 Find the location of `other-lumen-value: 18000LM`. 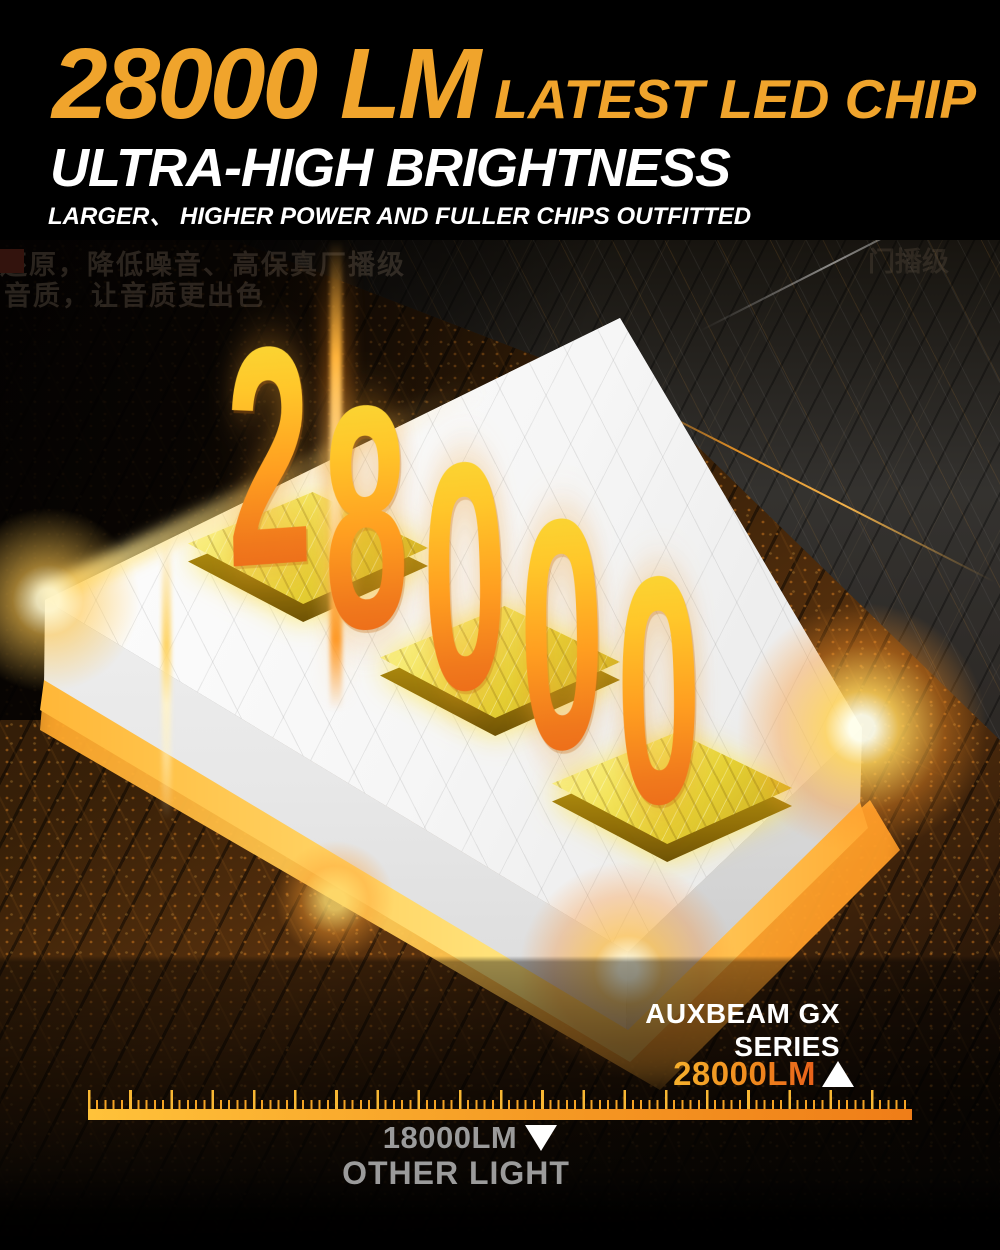

other-lumen-value: 18000LM is located at coordinates (450, 1137).